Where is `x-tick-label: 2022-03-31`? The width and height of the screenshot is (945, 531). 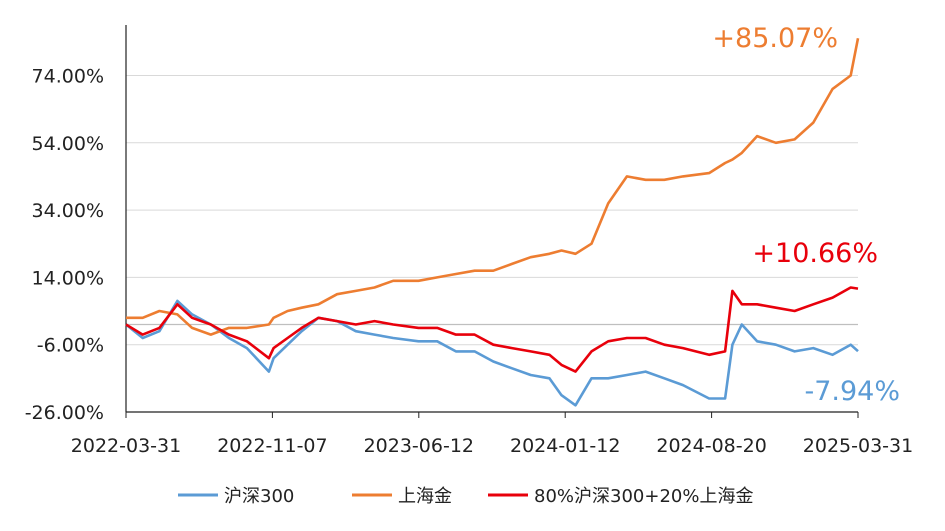
x-tick-label: 2022-03-31 is located at coordinates (126, 446).